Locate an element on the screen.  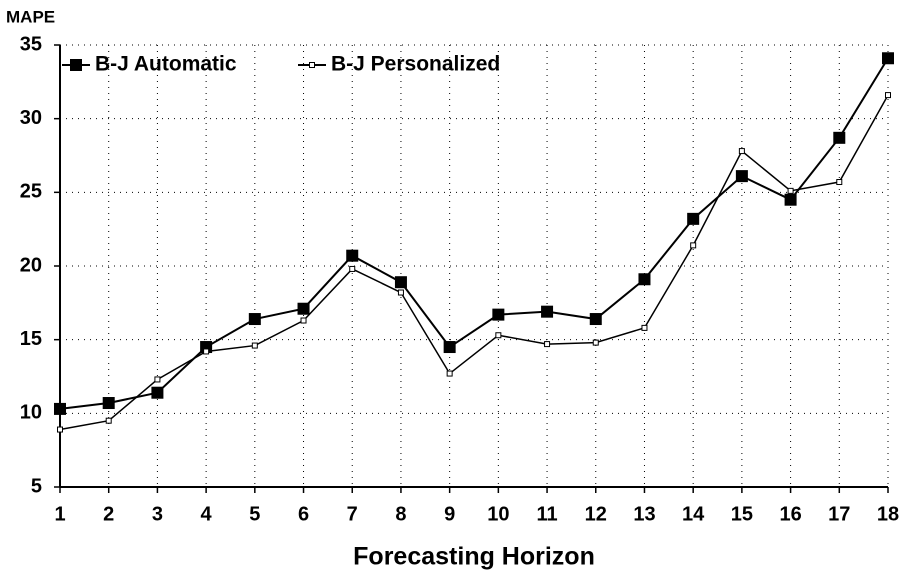
x-tick-label: 17 is located at coordinates (839, 514).